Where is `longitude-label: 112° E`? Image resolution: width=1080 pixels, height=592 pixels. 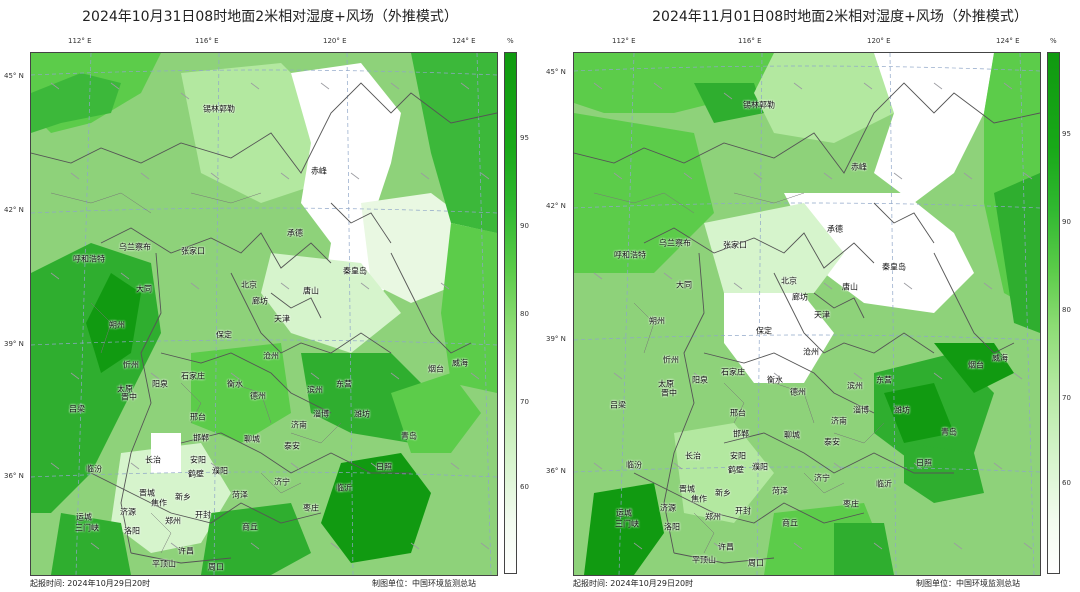 longitude-label: 112° E is located at coordinates (80, 41).